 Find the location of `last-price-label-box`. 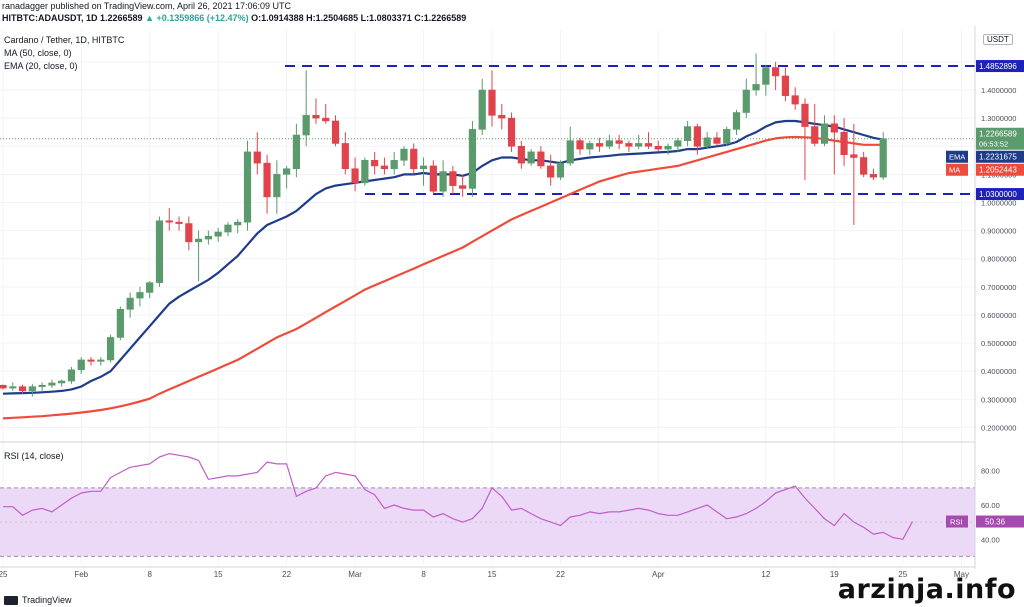

last-price-label-box is located at coordinates (1000, 138).